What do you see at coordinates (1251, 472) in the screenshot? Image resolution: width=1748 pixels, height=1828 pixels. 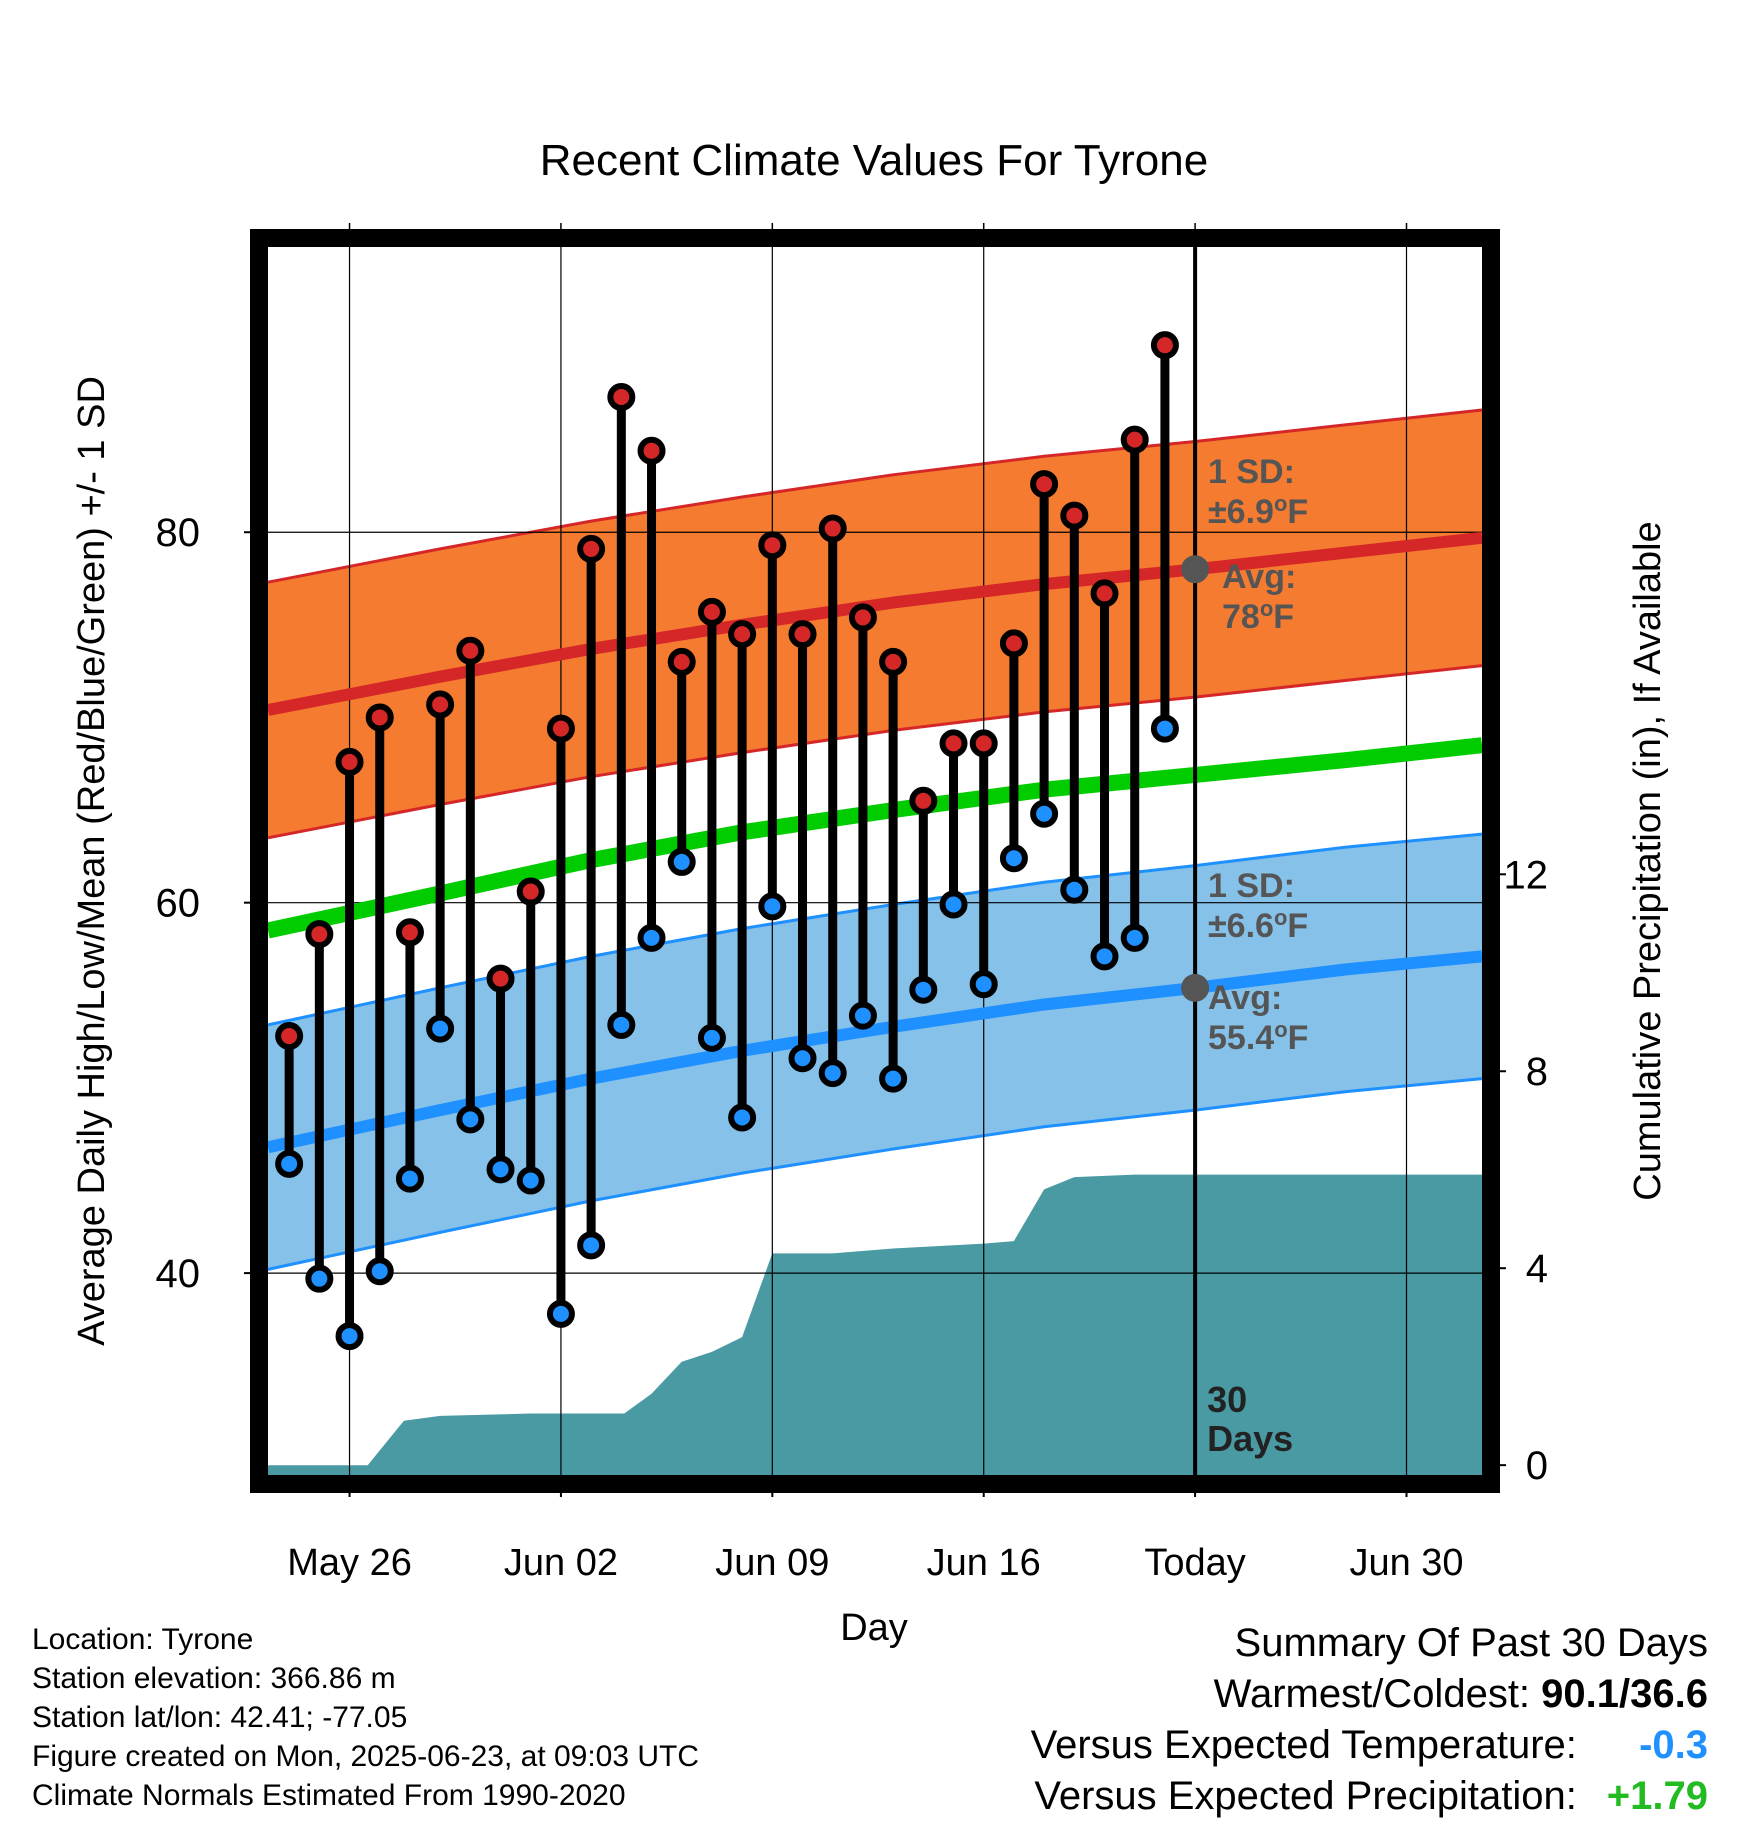 I see `high-sd-label: 1 SD:` at bounding box center [1251, 472].